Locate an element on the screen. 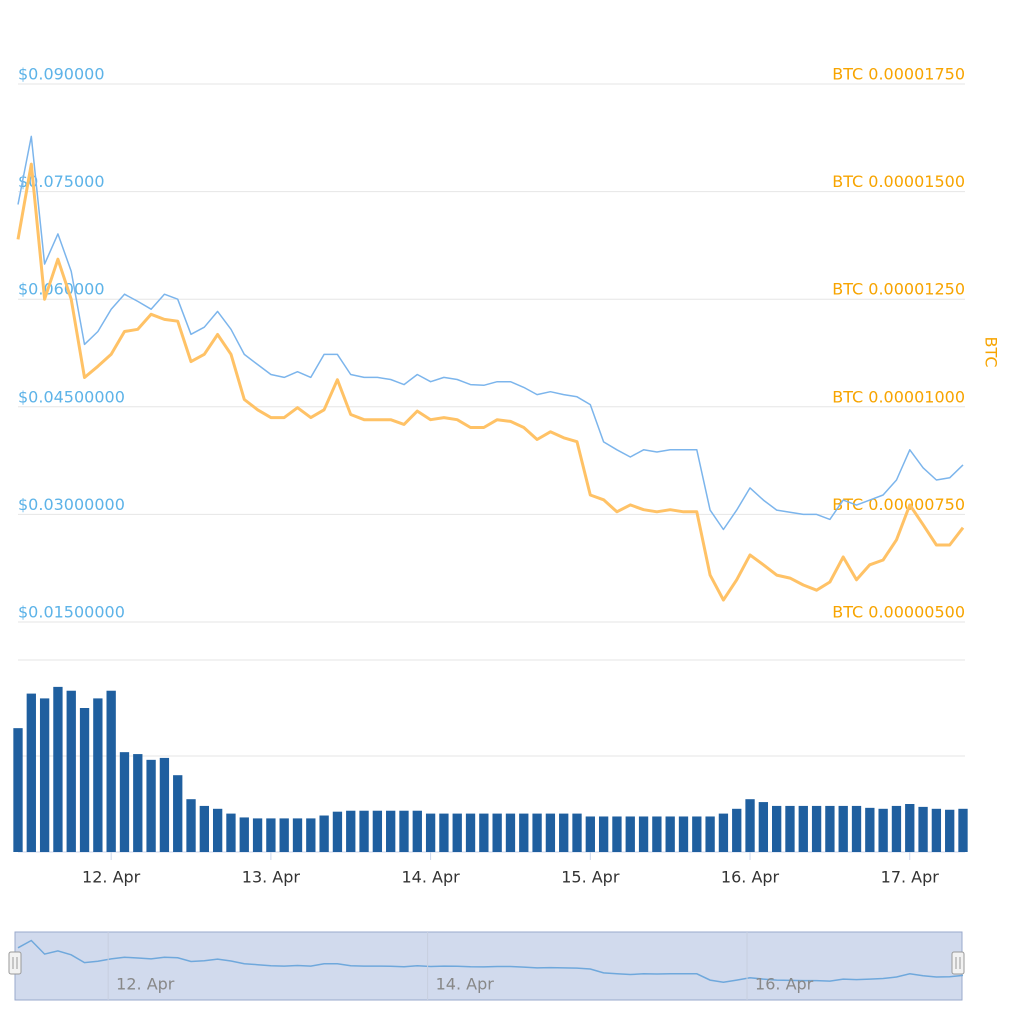 The image size is (1024, 1024). y-tick-label: $0.060000 is located at coordinates (61, 289).